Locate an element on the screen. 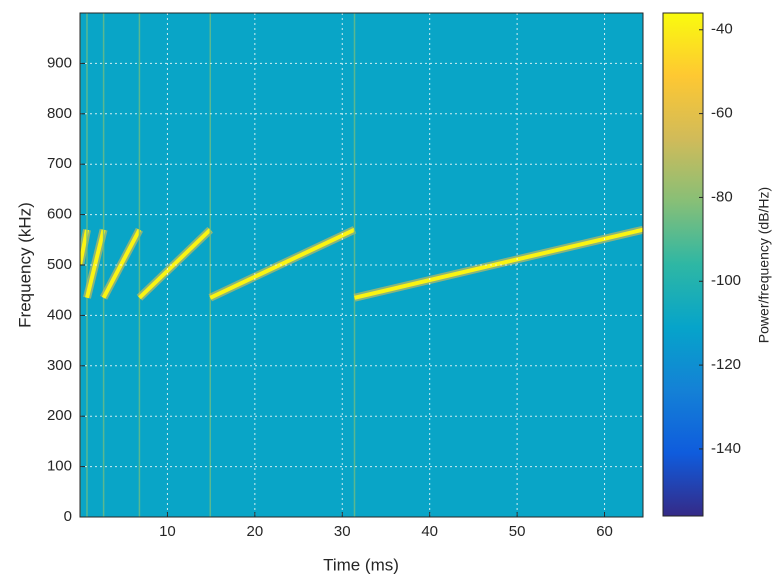  colorbar-tick-label: -120 is located at coordinates (726, 364).